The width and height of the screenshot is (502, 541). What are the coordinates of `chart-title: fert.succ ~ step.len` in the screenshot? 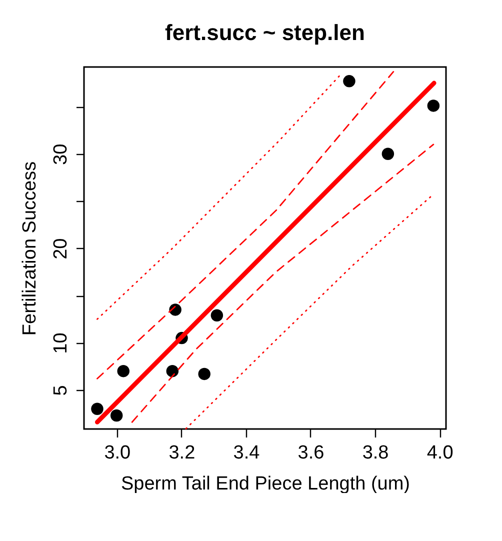 It's located at (265, 32).